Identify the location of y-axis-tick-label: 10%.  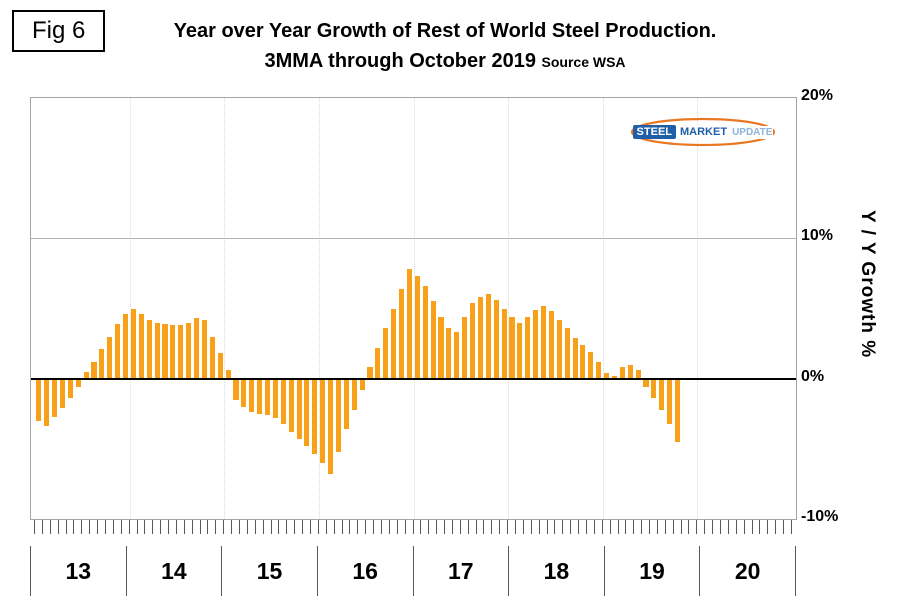
(817, 236).